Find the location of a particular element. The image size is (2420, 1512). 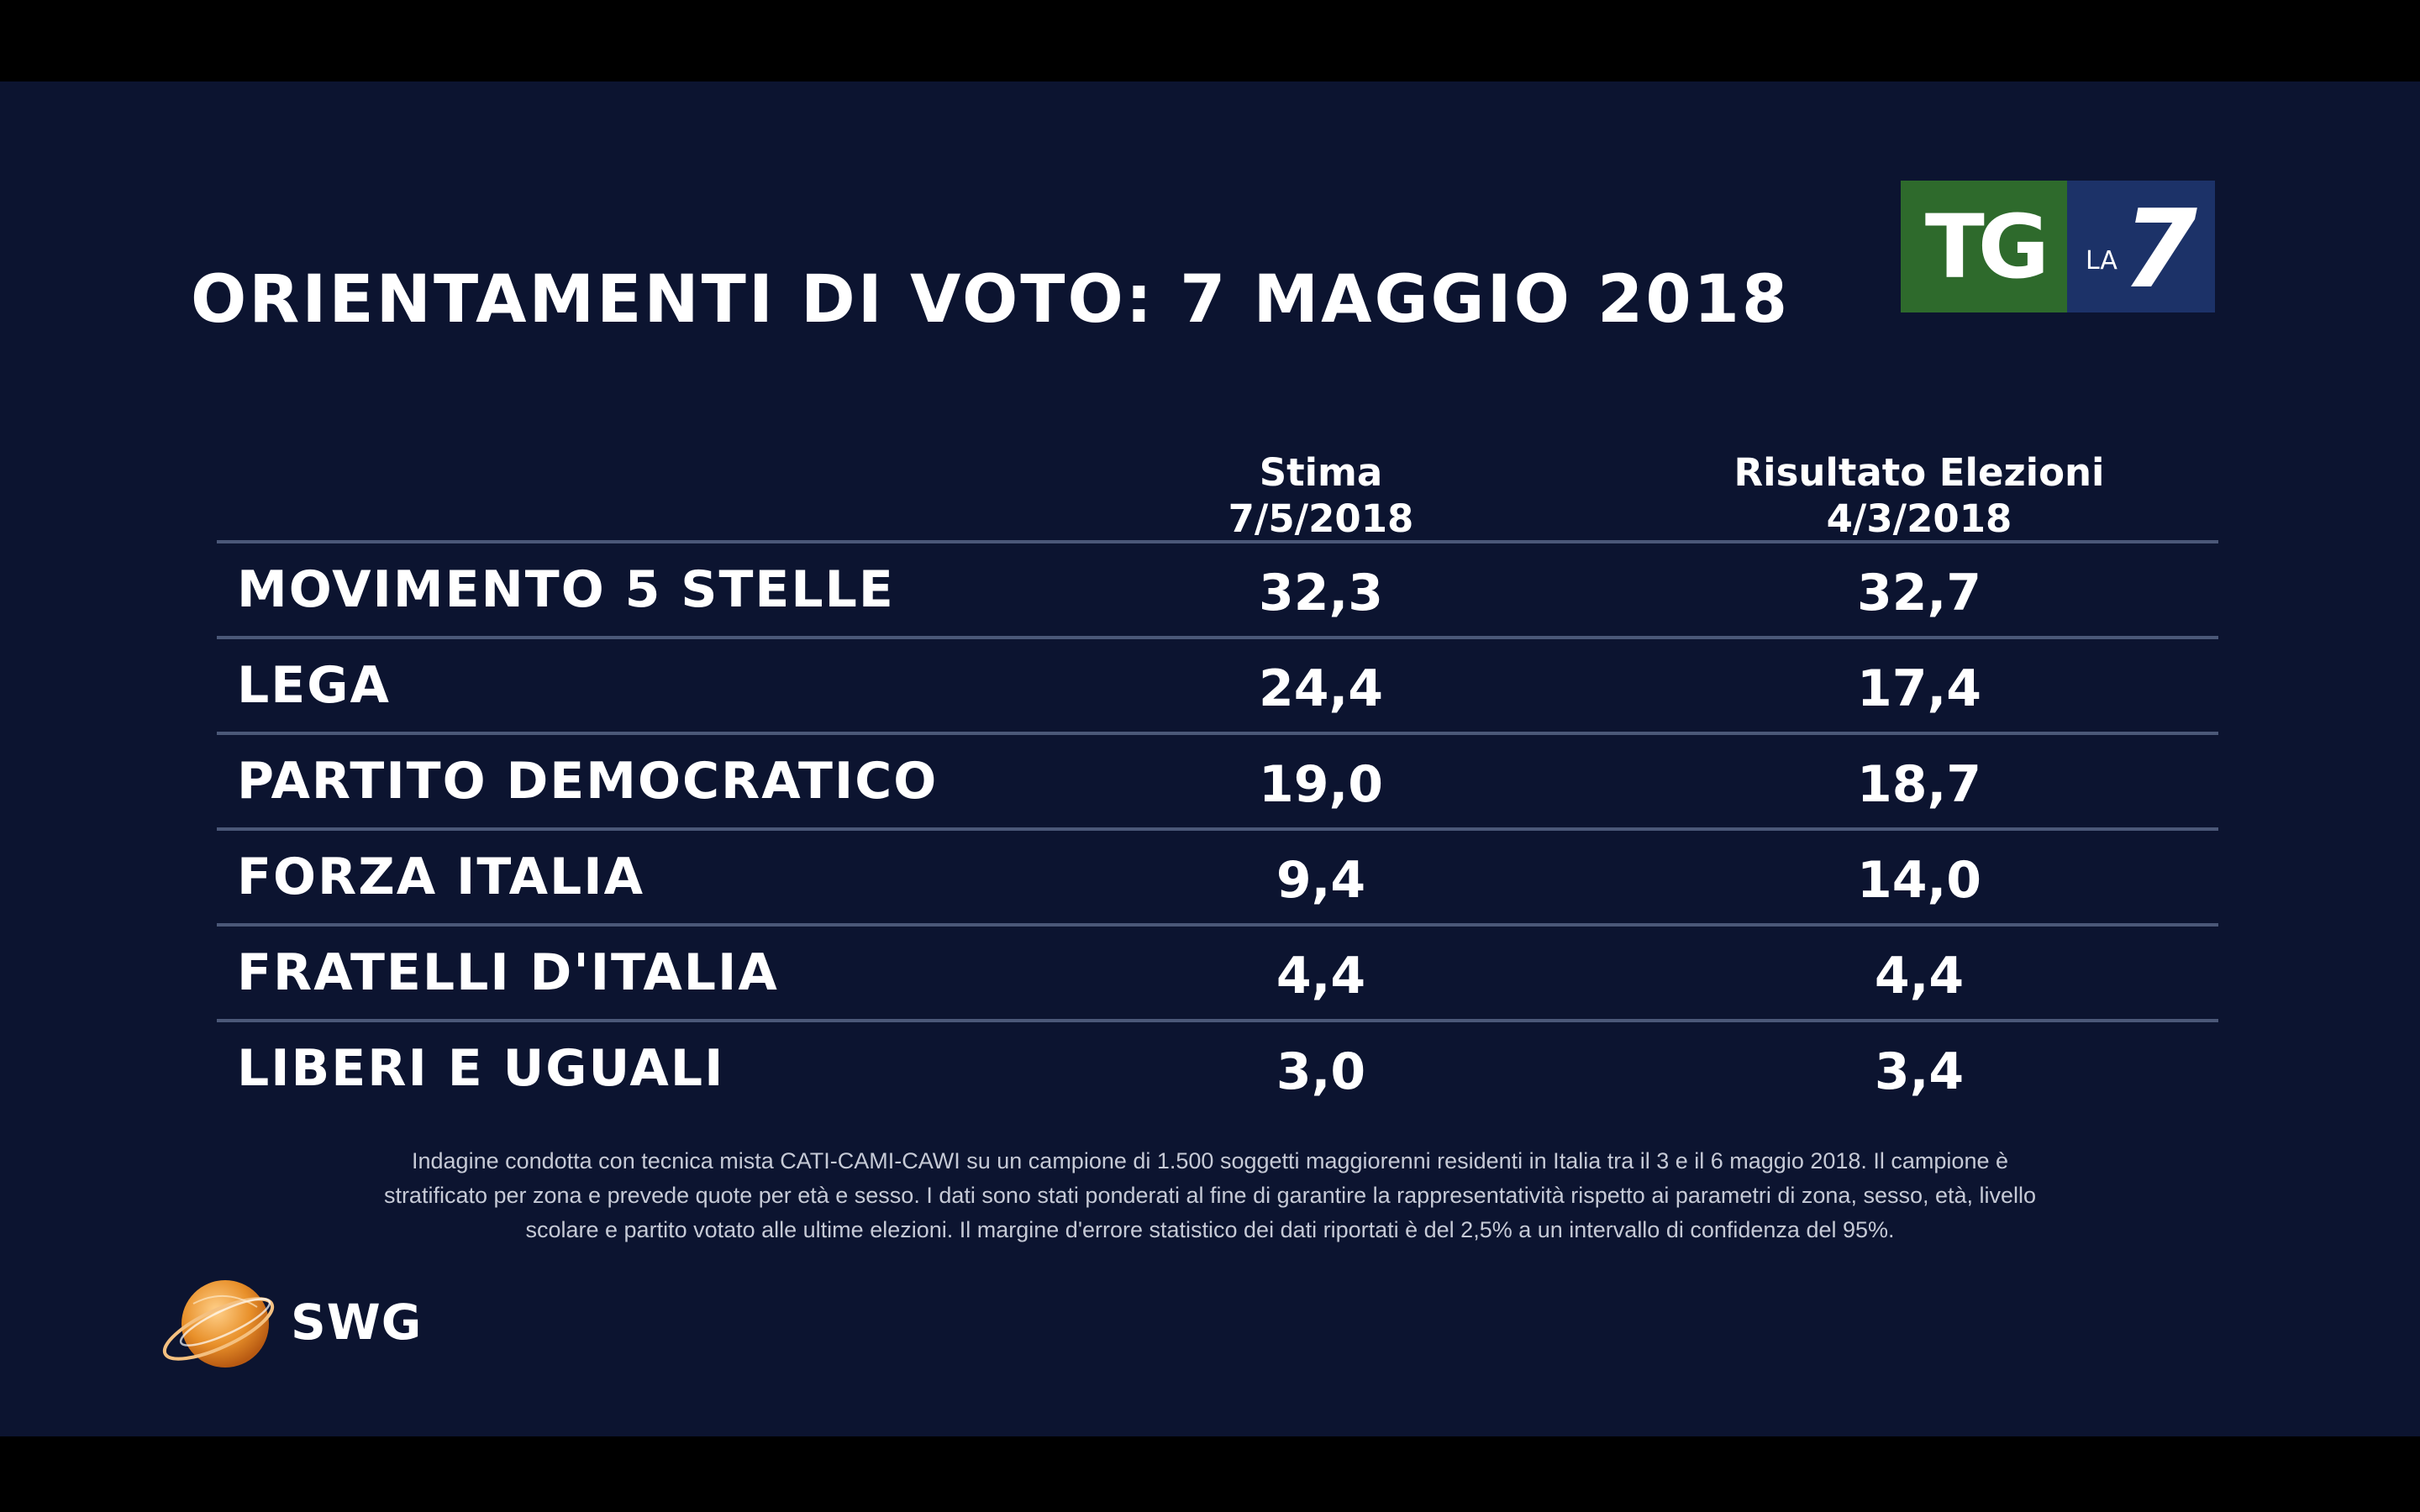

column-header-stima-title: Stima is located at coordinates (1321, 472).